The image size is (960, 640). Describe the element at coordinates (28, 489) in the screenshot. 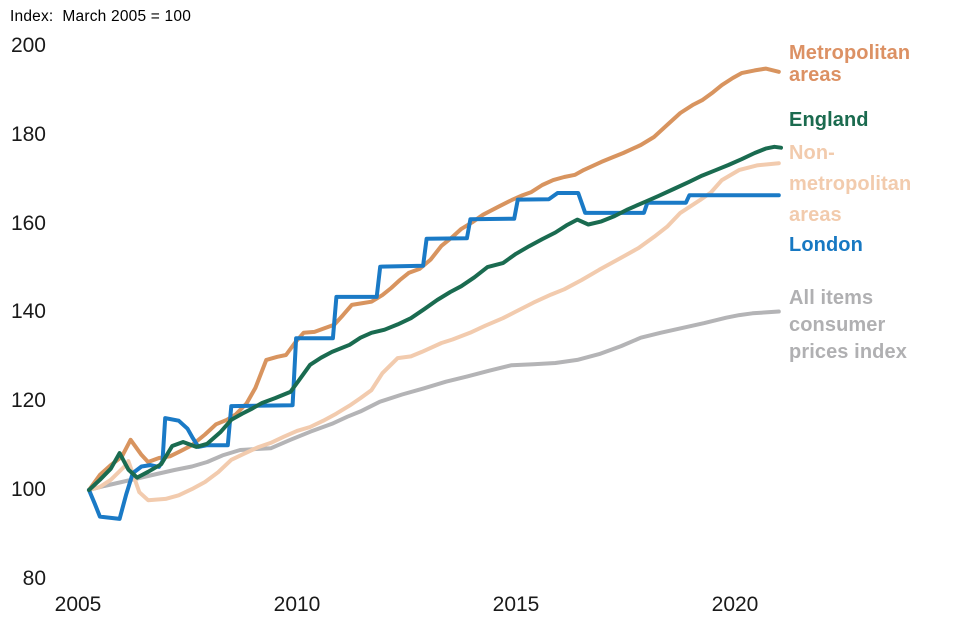

I see `y-tick-label-100: 100` at that location.